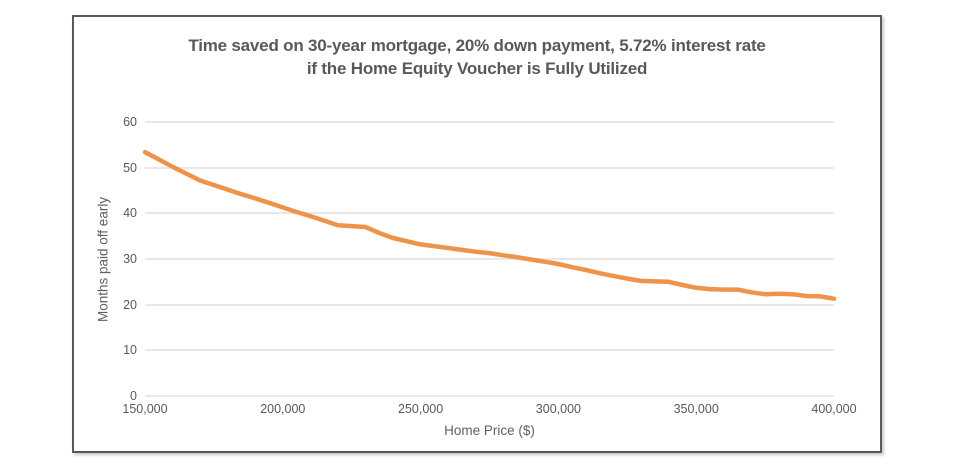 Image resolution: width=960 pixels, height=467 pixels. I want to click on y-tick-label: 40, so click(130, 213).